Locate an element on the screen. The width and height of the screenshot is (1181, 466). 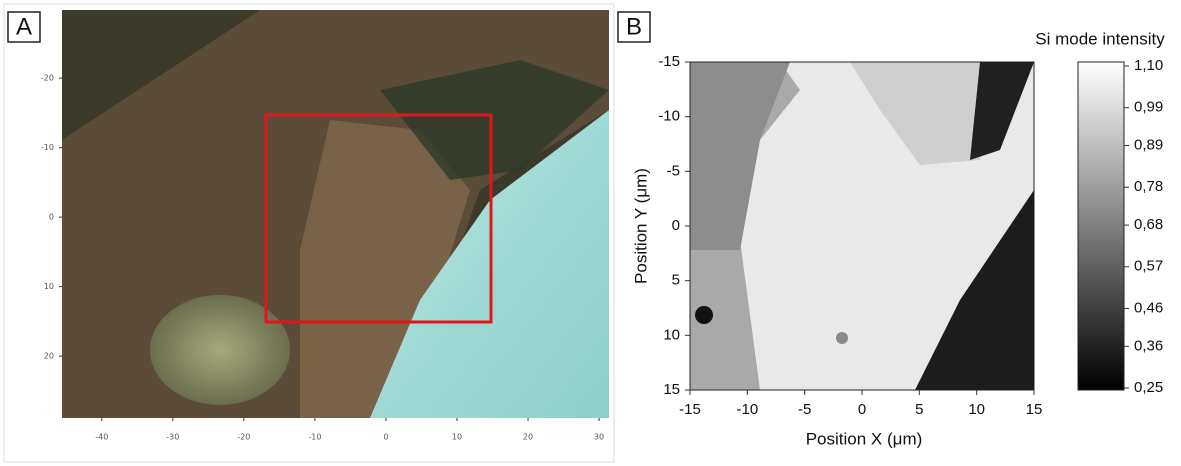
colorbar-tick-label: 0,57 is located at coordinates (1148, 266).